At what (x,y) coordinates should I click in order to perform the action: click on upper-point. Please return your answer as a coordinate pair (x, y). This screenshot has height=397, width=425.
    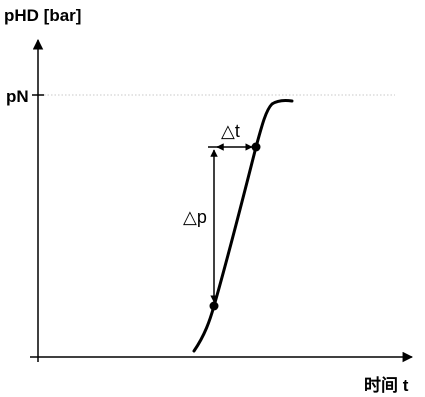
    Looking at the image, I should click on (256, 147).